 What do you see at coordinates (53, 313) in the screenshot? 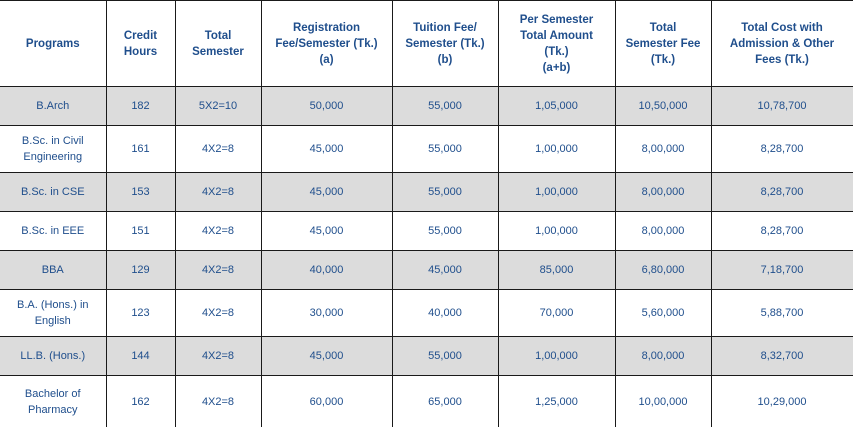
I see `program-name: B.A. (Hons.) in English` at bounding box center [53, 313].